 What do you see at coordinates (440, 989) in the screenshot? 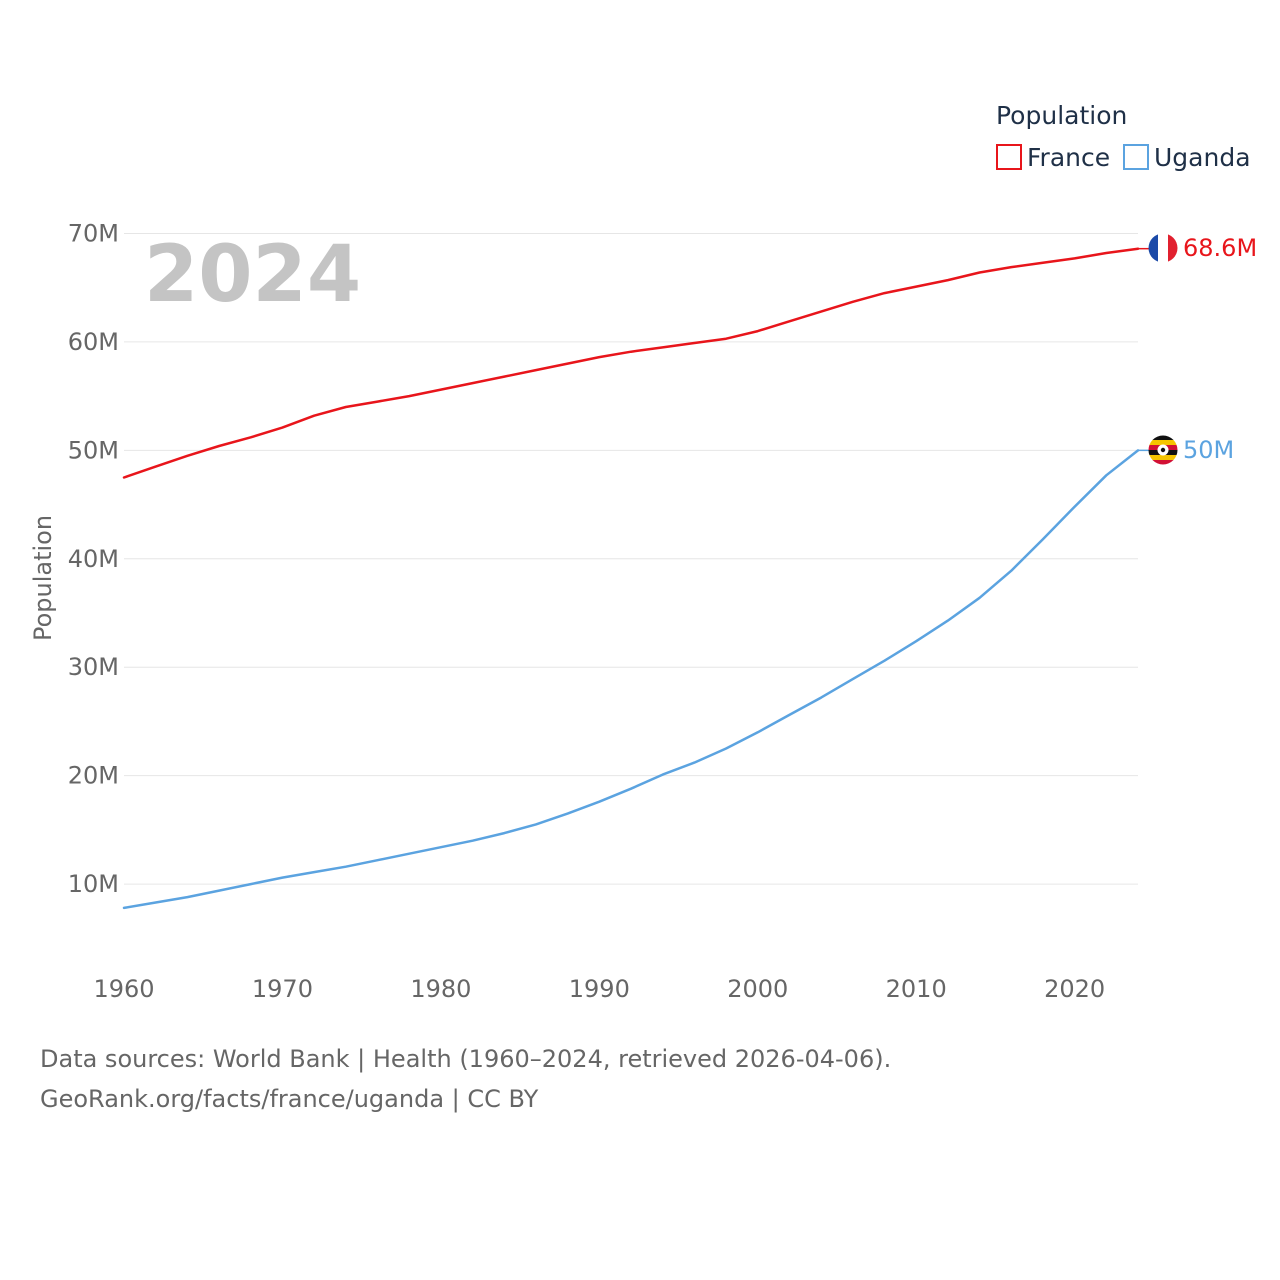
I see `x-tick-label: 1980` at bounding box center [440, 989].